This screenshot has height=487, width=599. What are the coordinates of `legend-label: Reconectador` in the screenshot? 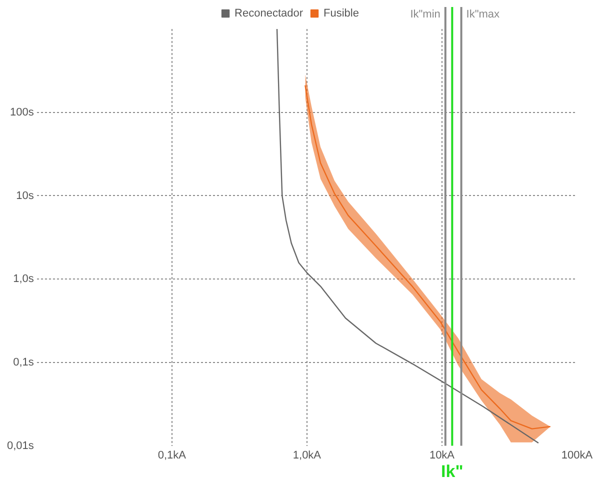 It's located at (269, 14).